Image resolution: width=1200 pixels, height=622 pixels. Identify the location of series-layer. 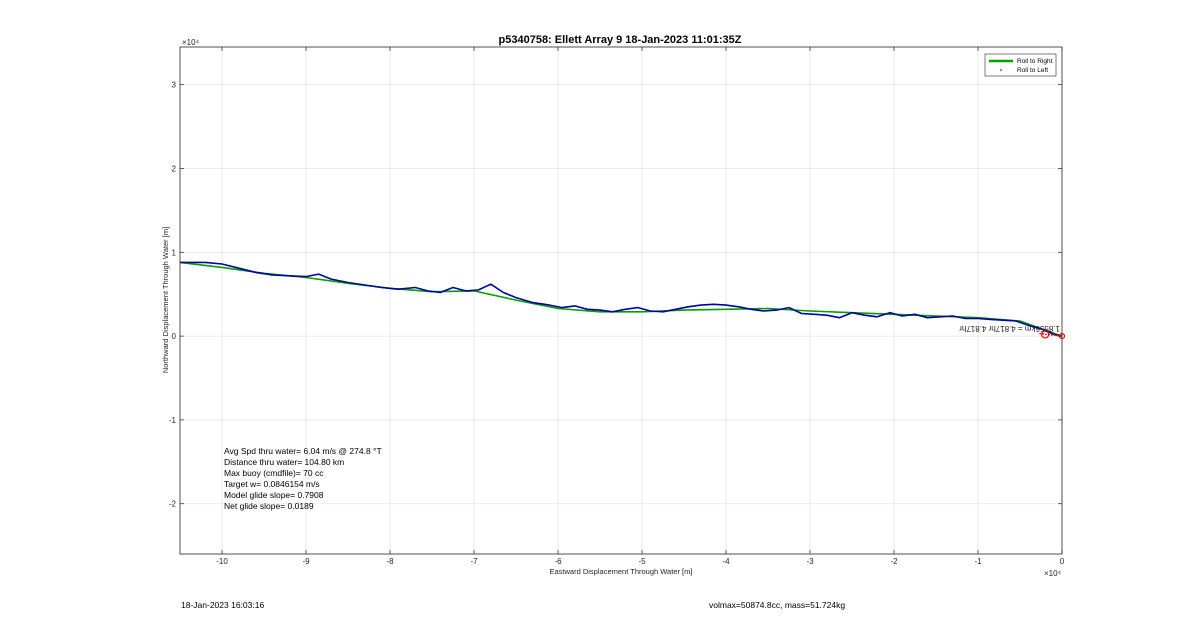
(621, 299).